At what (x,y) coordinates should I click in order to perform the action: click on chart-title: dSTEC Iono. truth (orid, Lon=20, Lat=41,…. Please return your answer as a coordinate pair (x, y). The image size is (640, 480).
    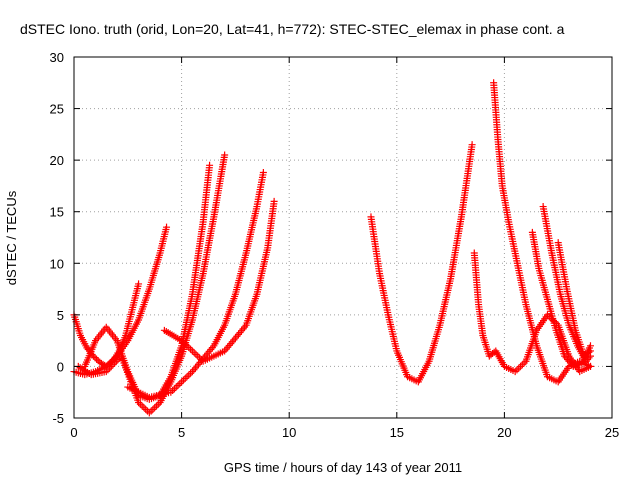
    Looking at the image, I should click on (292, 29).